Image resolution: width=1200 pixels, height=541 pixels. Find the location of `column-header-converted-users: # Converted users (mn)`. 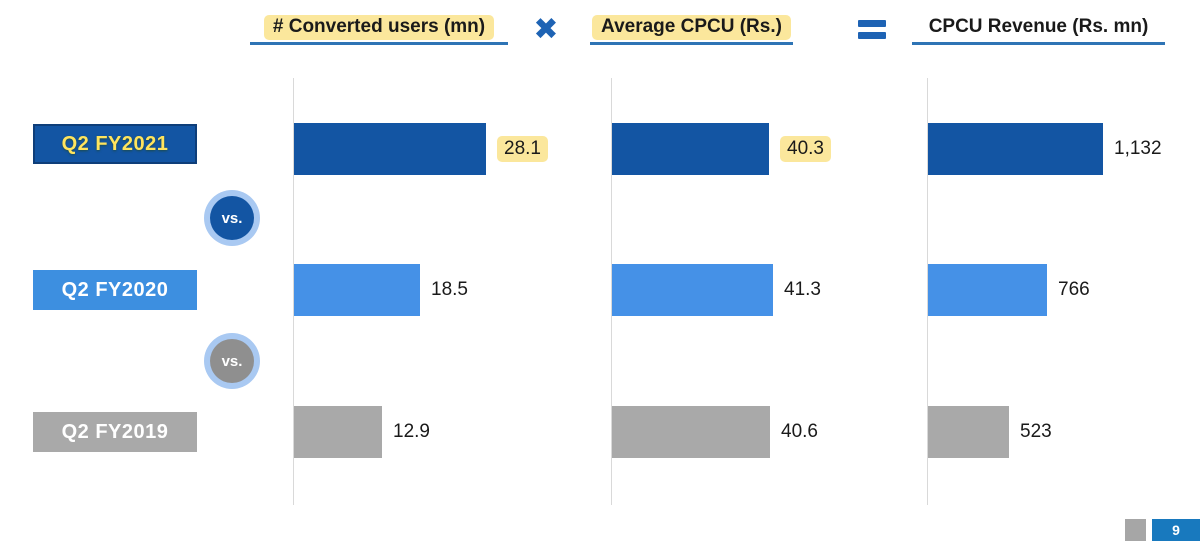

column-header-converted-users: # Converted users (mn) is located at coordinates (379, 28).